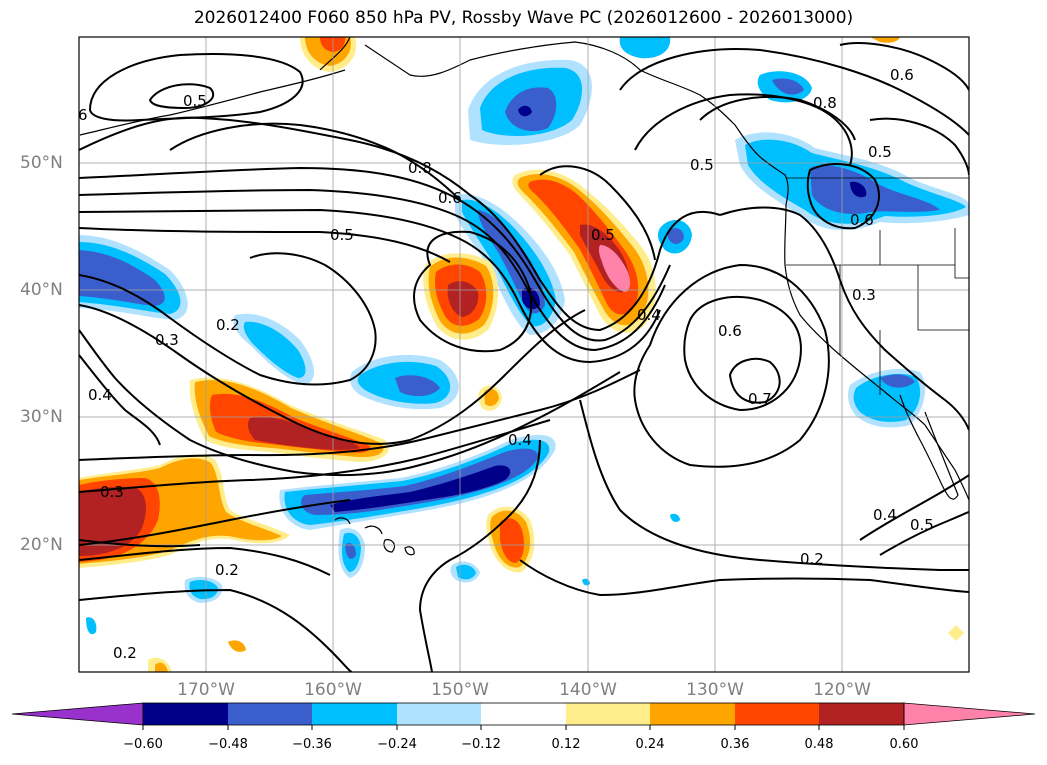  What do you see at coordinates (877, 279) in the screenshot?
I see `border-states` at bounding box center [877, 279].